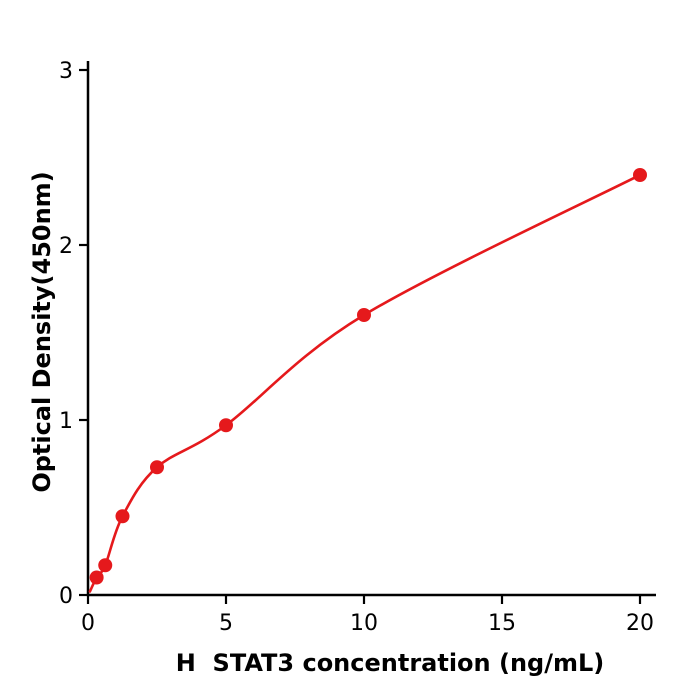 The image size is (700, 700). Describe the element at coordinates (640, 623) in the screenshot. I see `x-axis-tick-label: 20` at that location.